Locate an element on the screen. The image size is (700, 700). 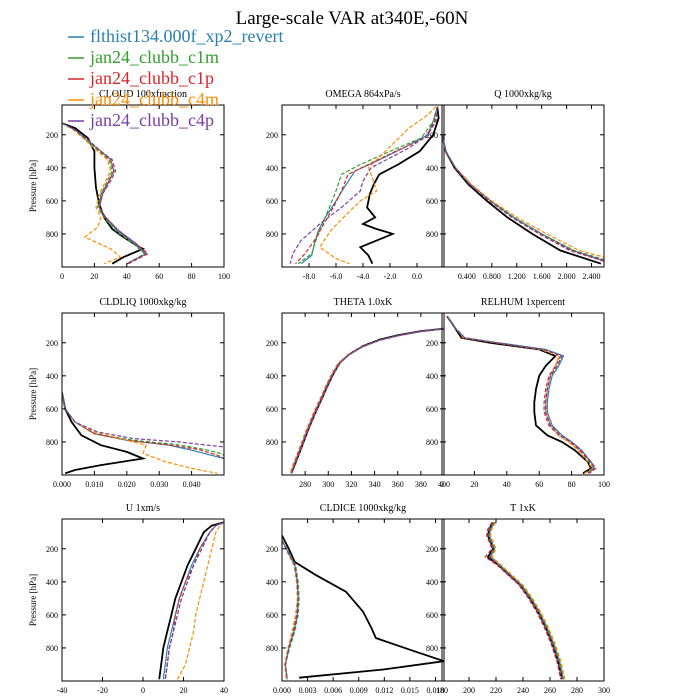
x-tick-label: 0.006 is located at coordinates (333, 690).